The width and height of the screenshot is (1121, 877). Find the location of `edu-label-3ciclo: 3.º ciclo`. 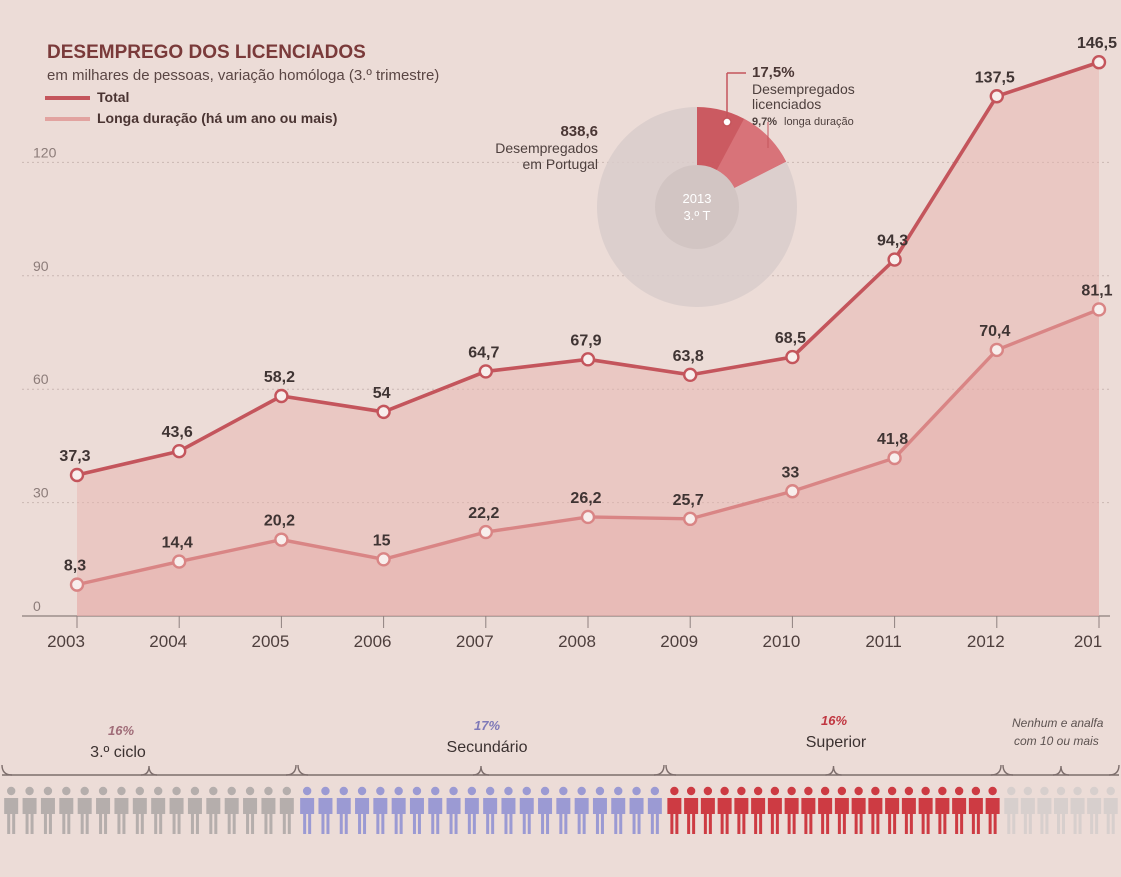

edu-label-3ciclo: 3.º ciclo is located at coordinates (118, 752).